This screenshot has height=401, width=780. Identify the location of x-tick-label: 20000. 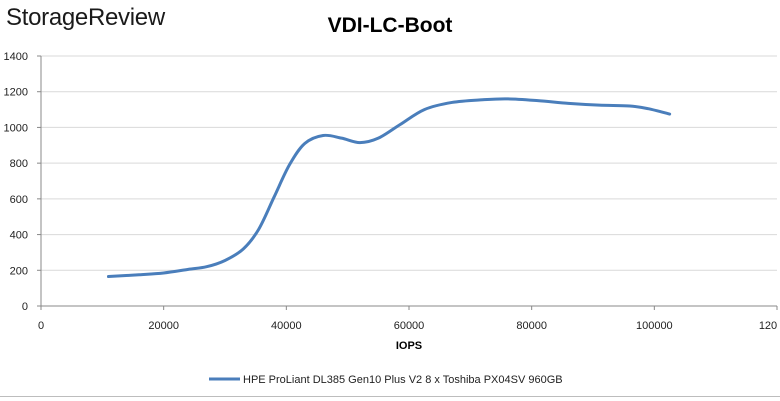
(163, 326).